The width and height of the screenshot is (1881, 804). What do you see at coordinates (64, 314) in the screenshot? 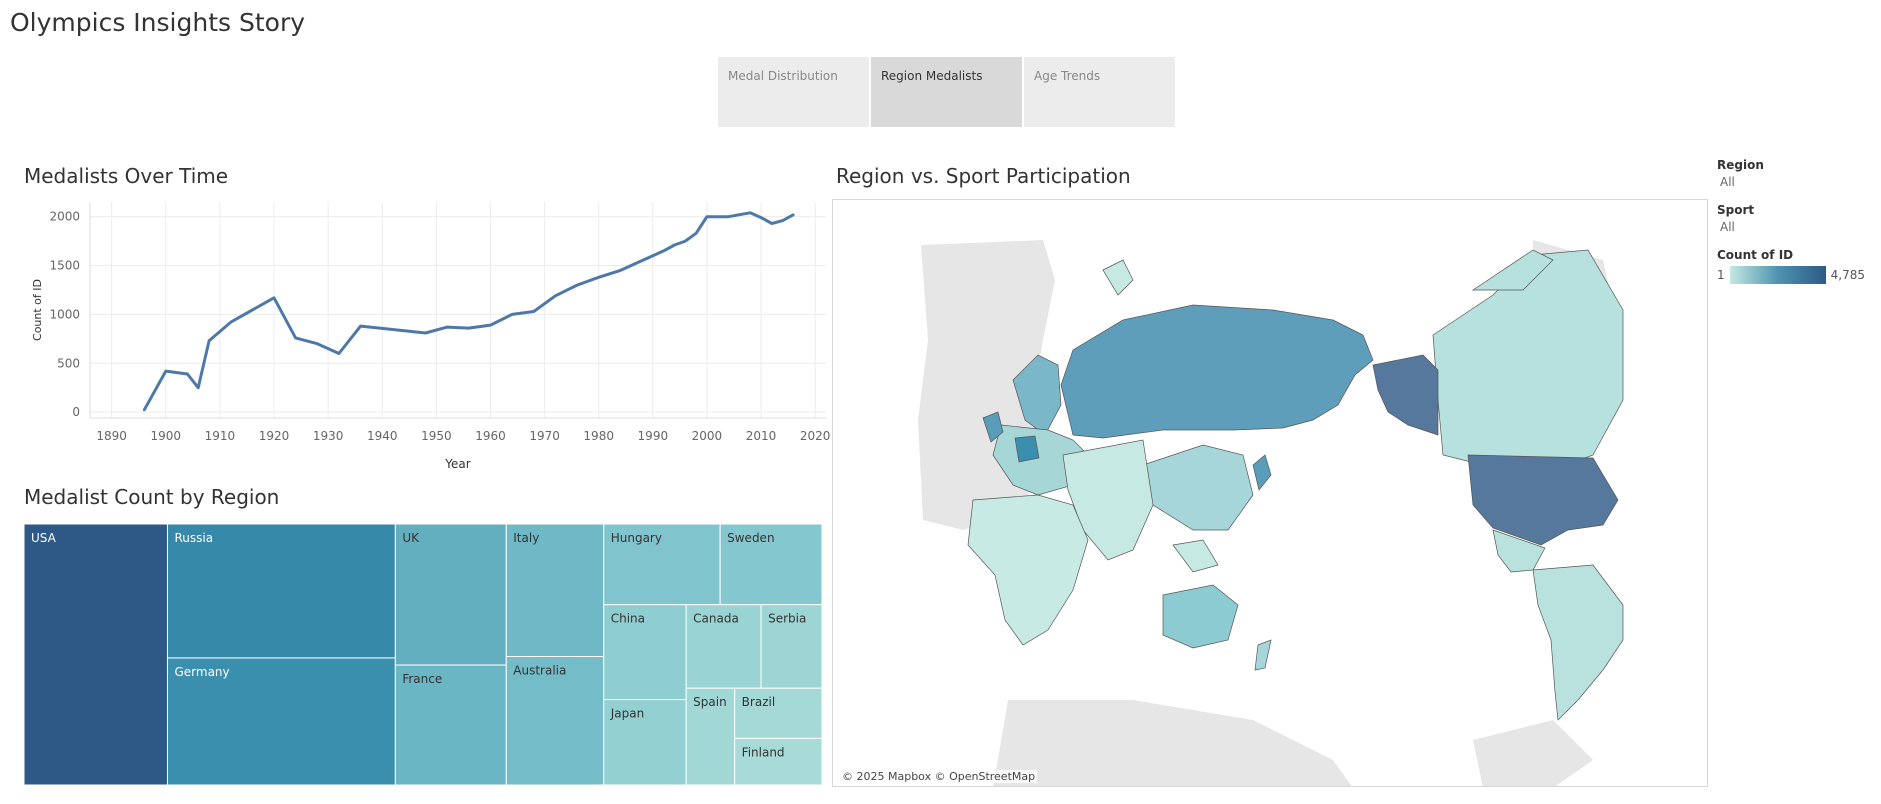
I see `y-tick-label: 1000` at bounding box center [64, 314].